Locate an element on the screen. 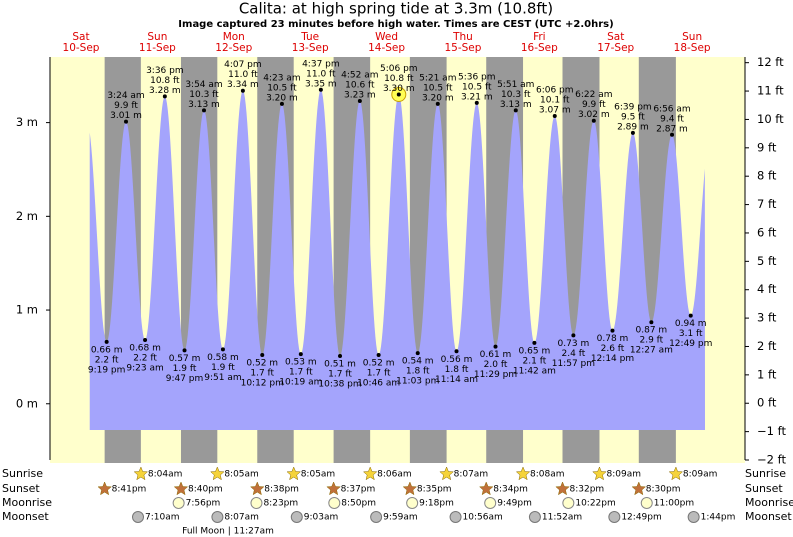 This screenshot has height=537, width=793. moonrise-time: 9:18pm is located at coordinates (436, 504).